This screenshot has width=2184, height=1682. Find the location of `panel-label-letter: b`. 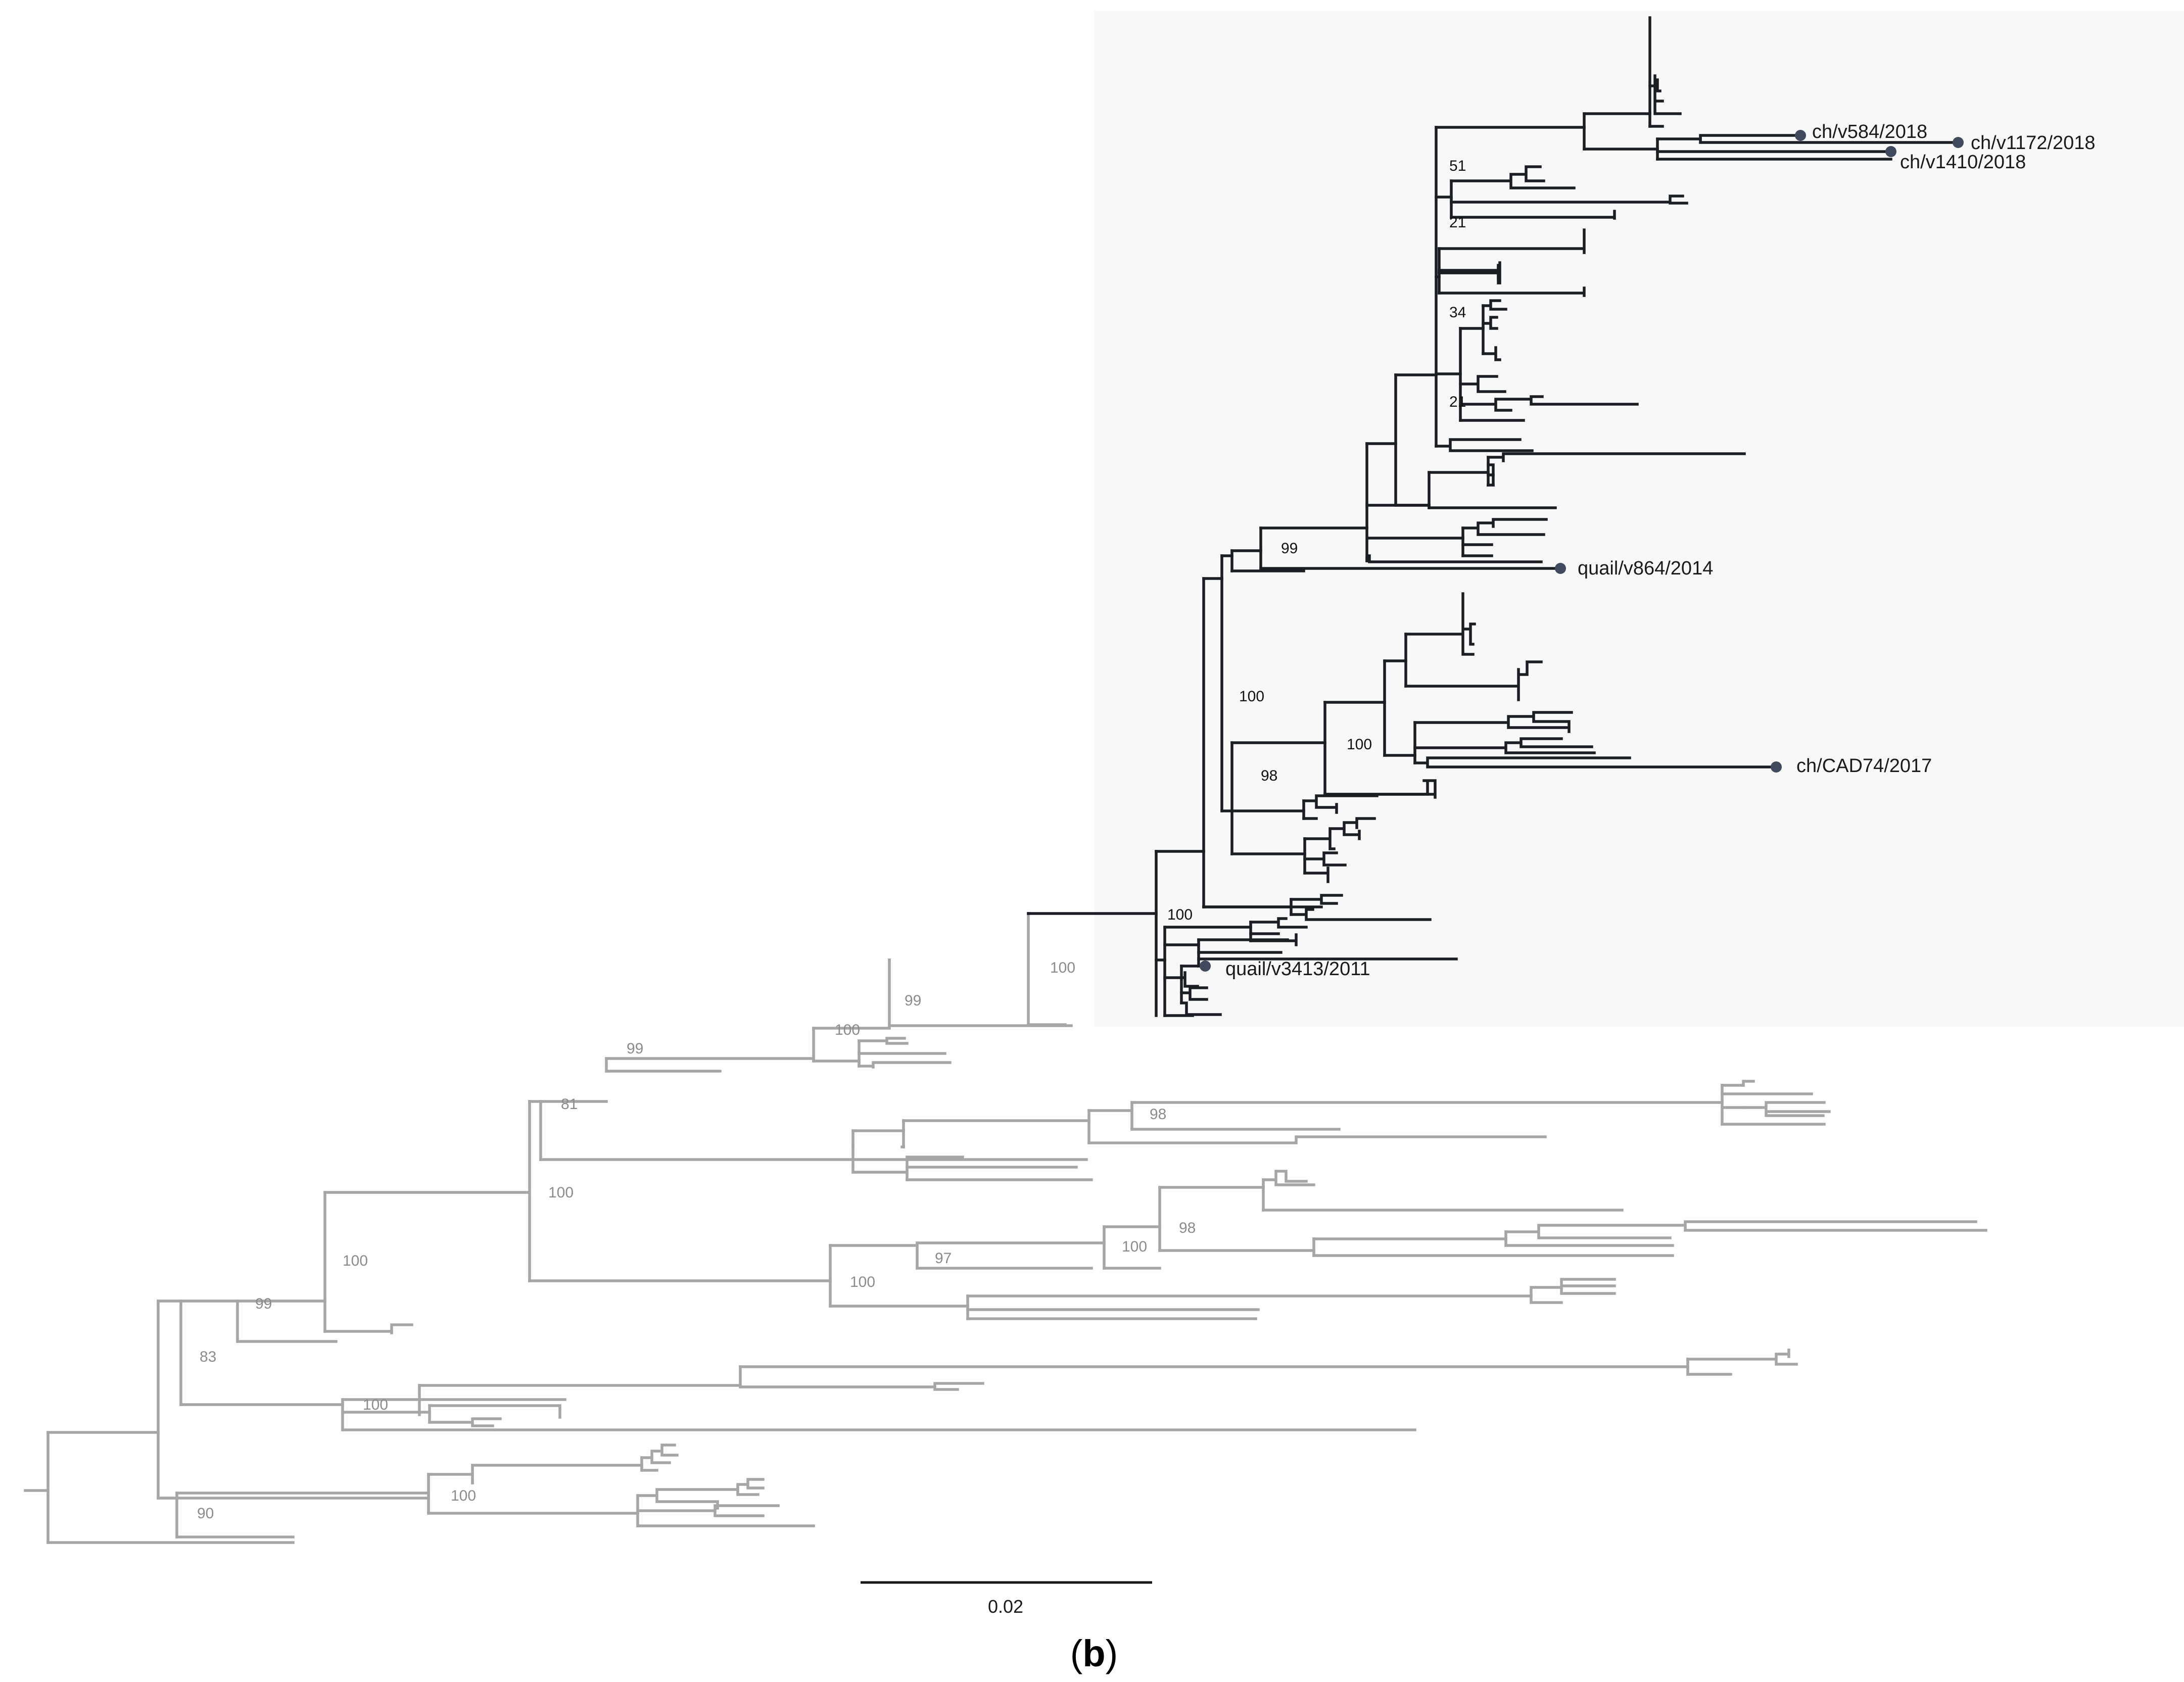

panel-label-letter: b is located at coordinates (1094, 1653).